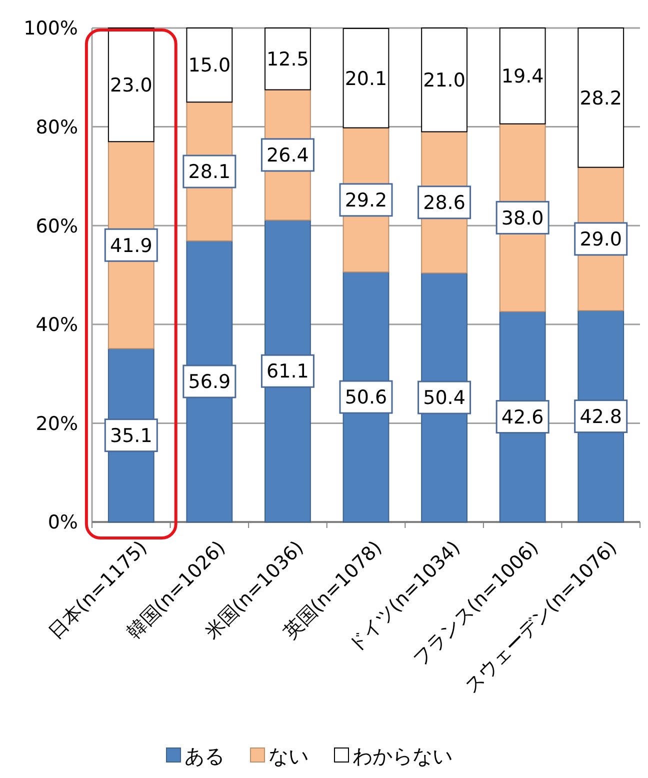 This screenshot has height=778, width=648. What do you see at coordinates (209, 382) in the screenshot?
I see `data-label: 56.9` at bounding box center [209, 382].